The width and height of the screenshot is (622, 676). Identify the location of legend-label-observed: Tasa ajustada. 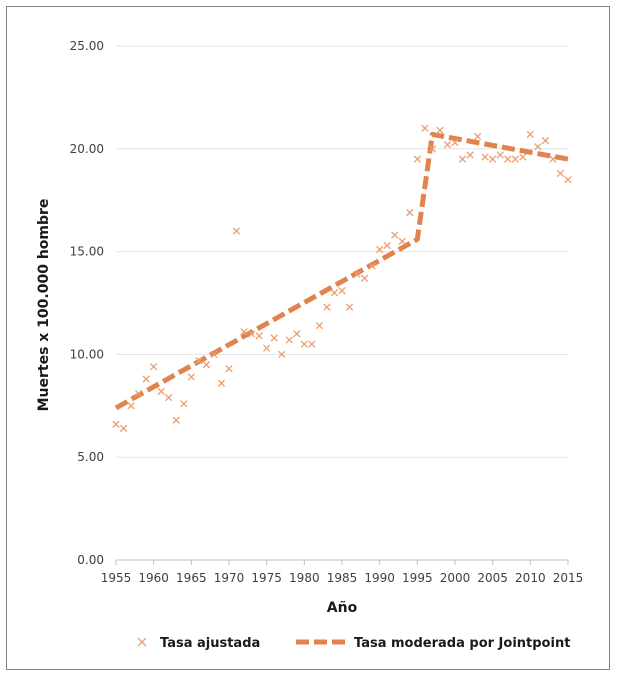
(210, 643).